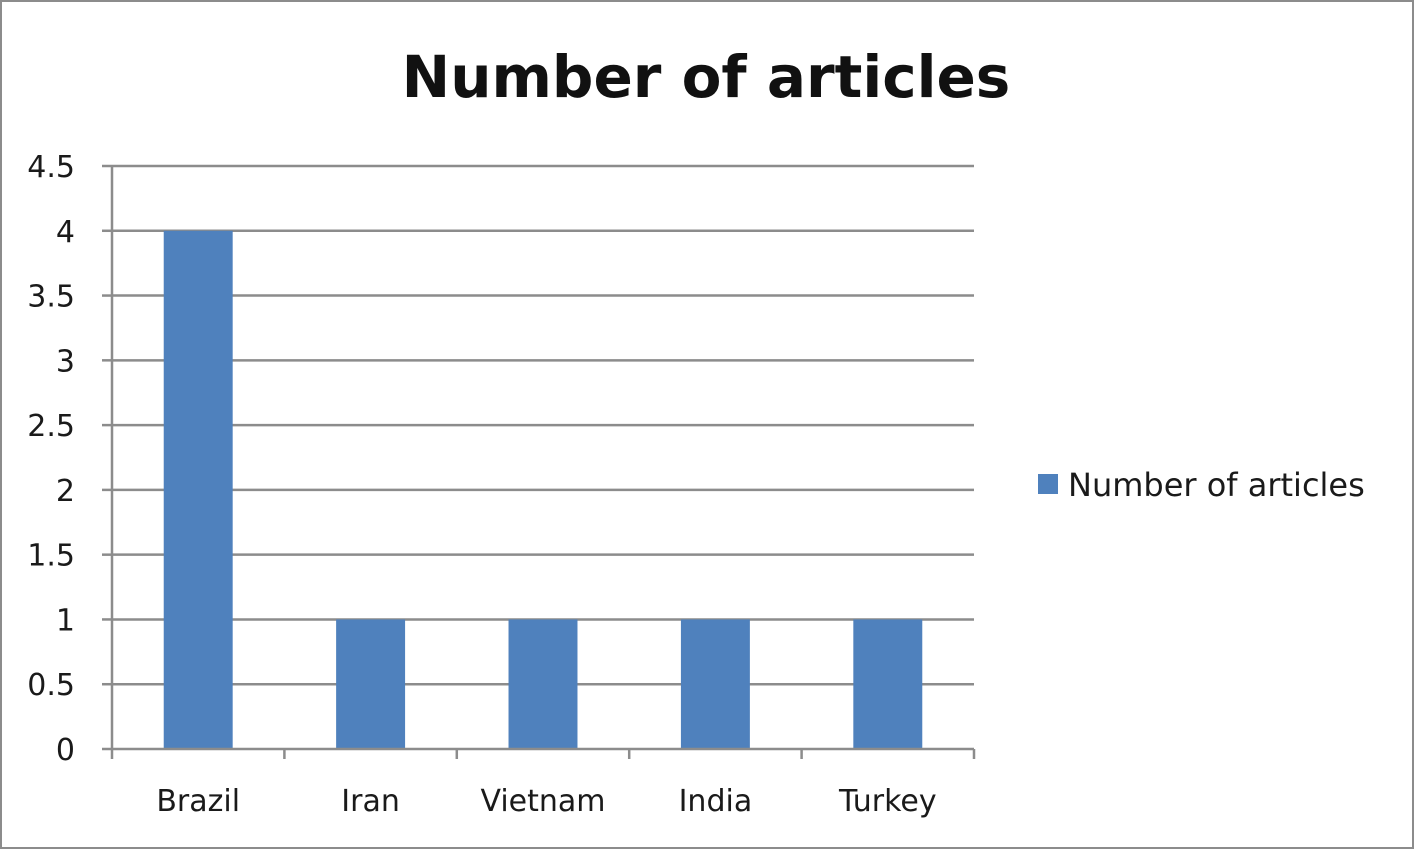  I want to click on y-tick-label: 4, so click(65, 232).